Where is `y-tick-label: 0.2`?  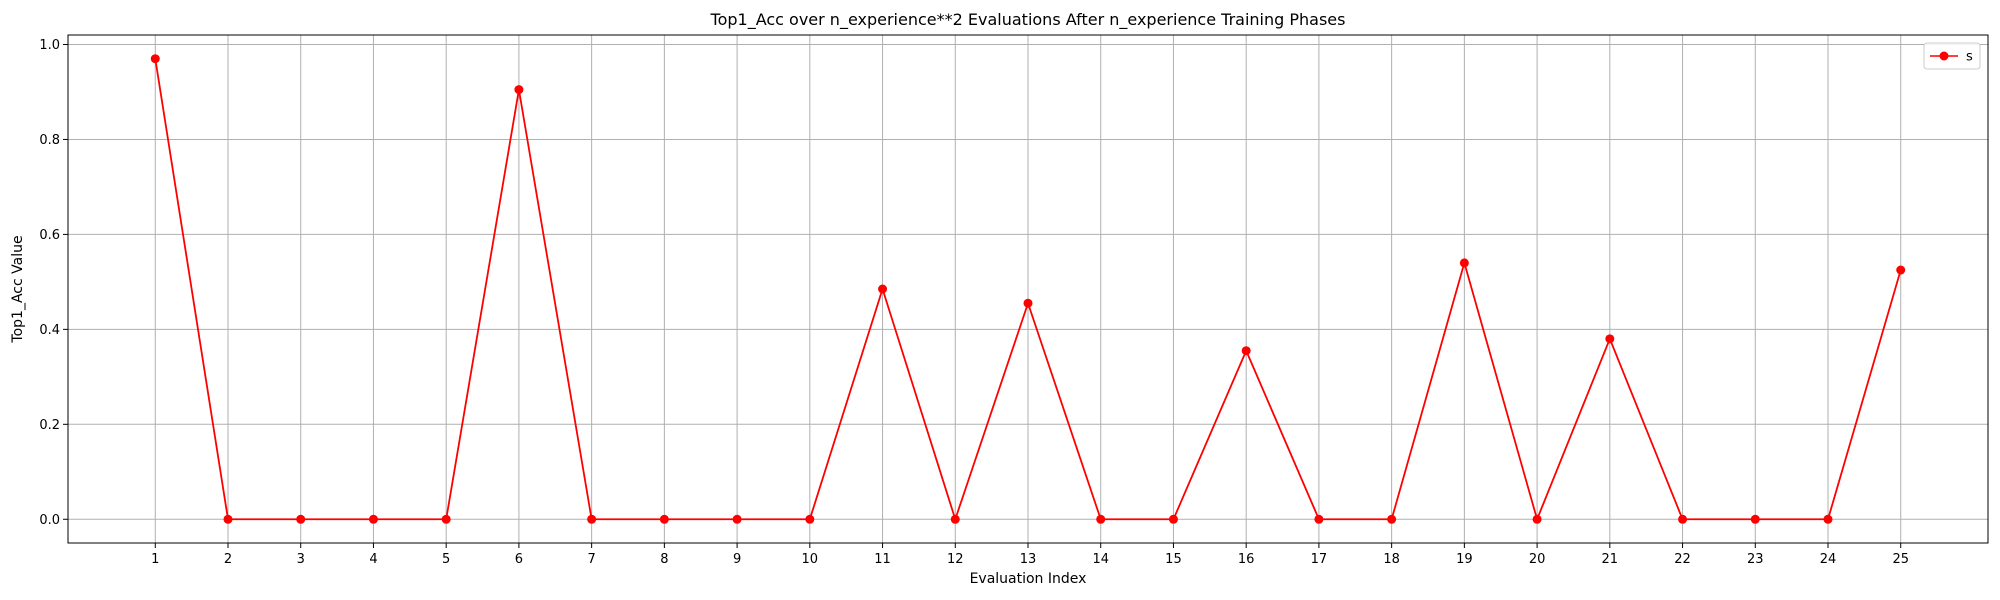
y-tick-label: 0.2 is located at coordinates (49, 425).